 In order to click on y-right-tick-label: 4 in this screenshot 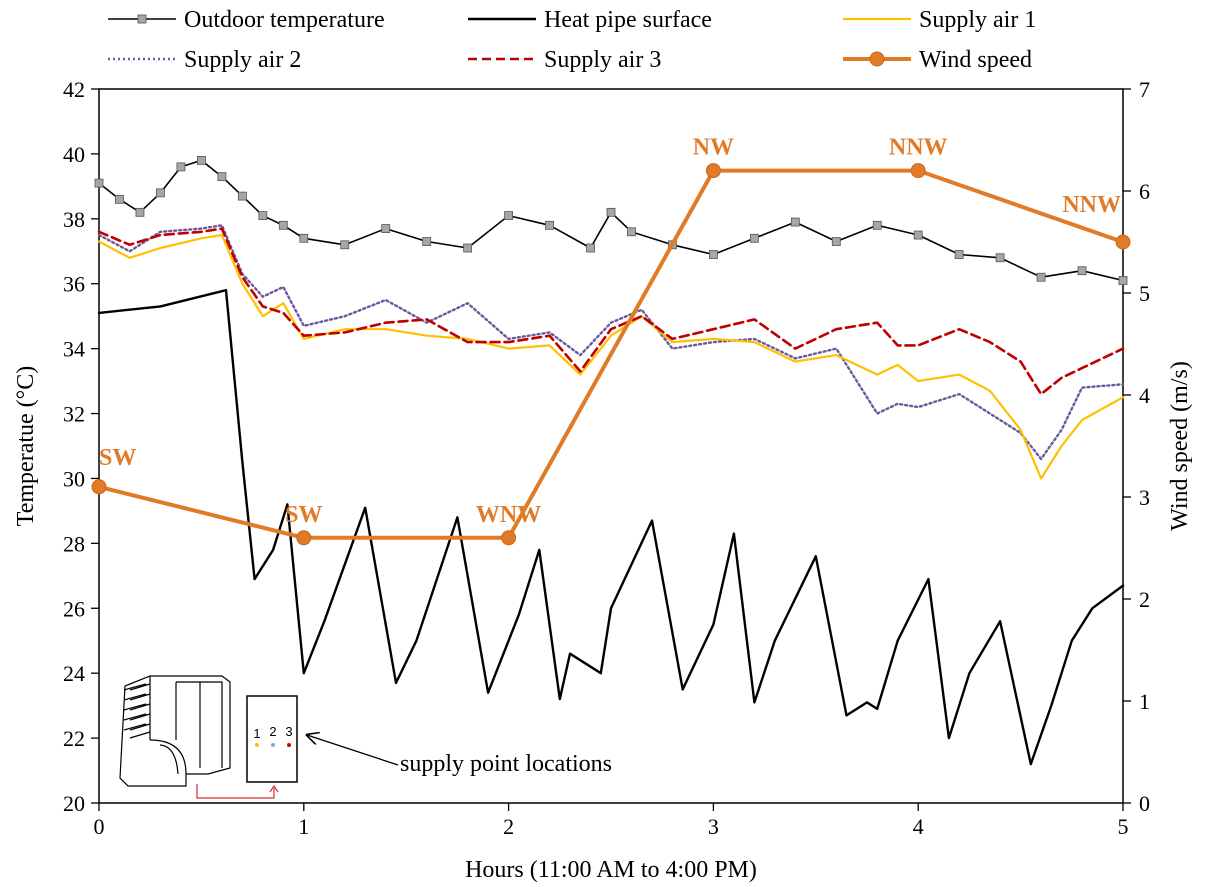, I will do `click(1144, 395)`.